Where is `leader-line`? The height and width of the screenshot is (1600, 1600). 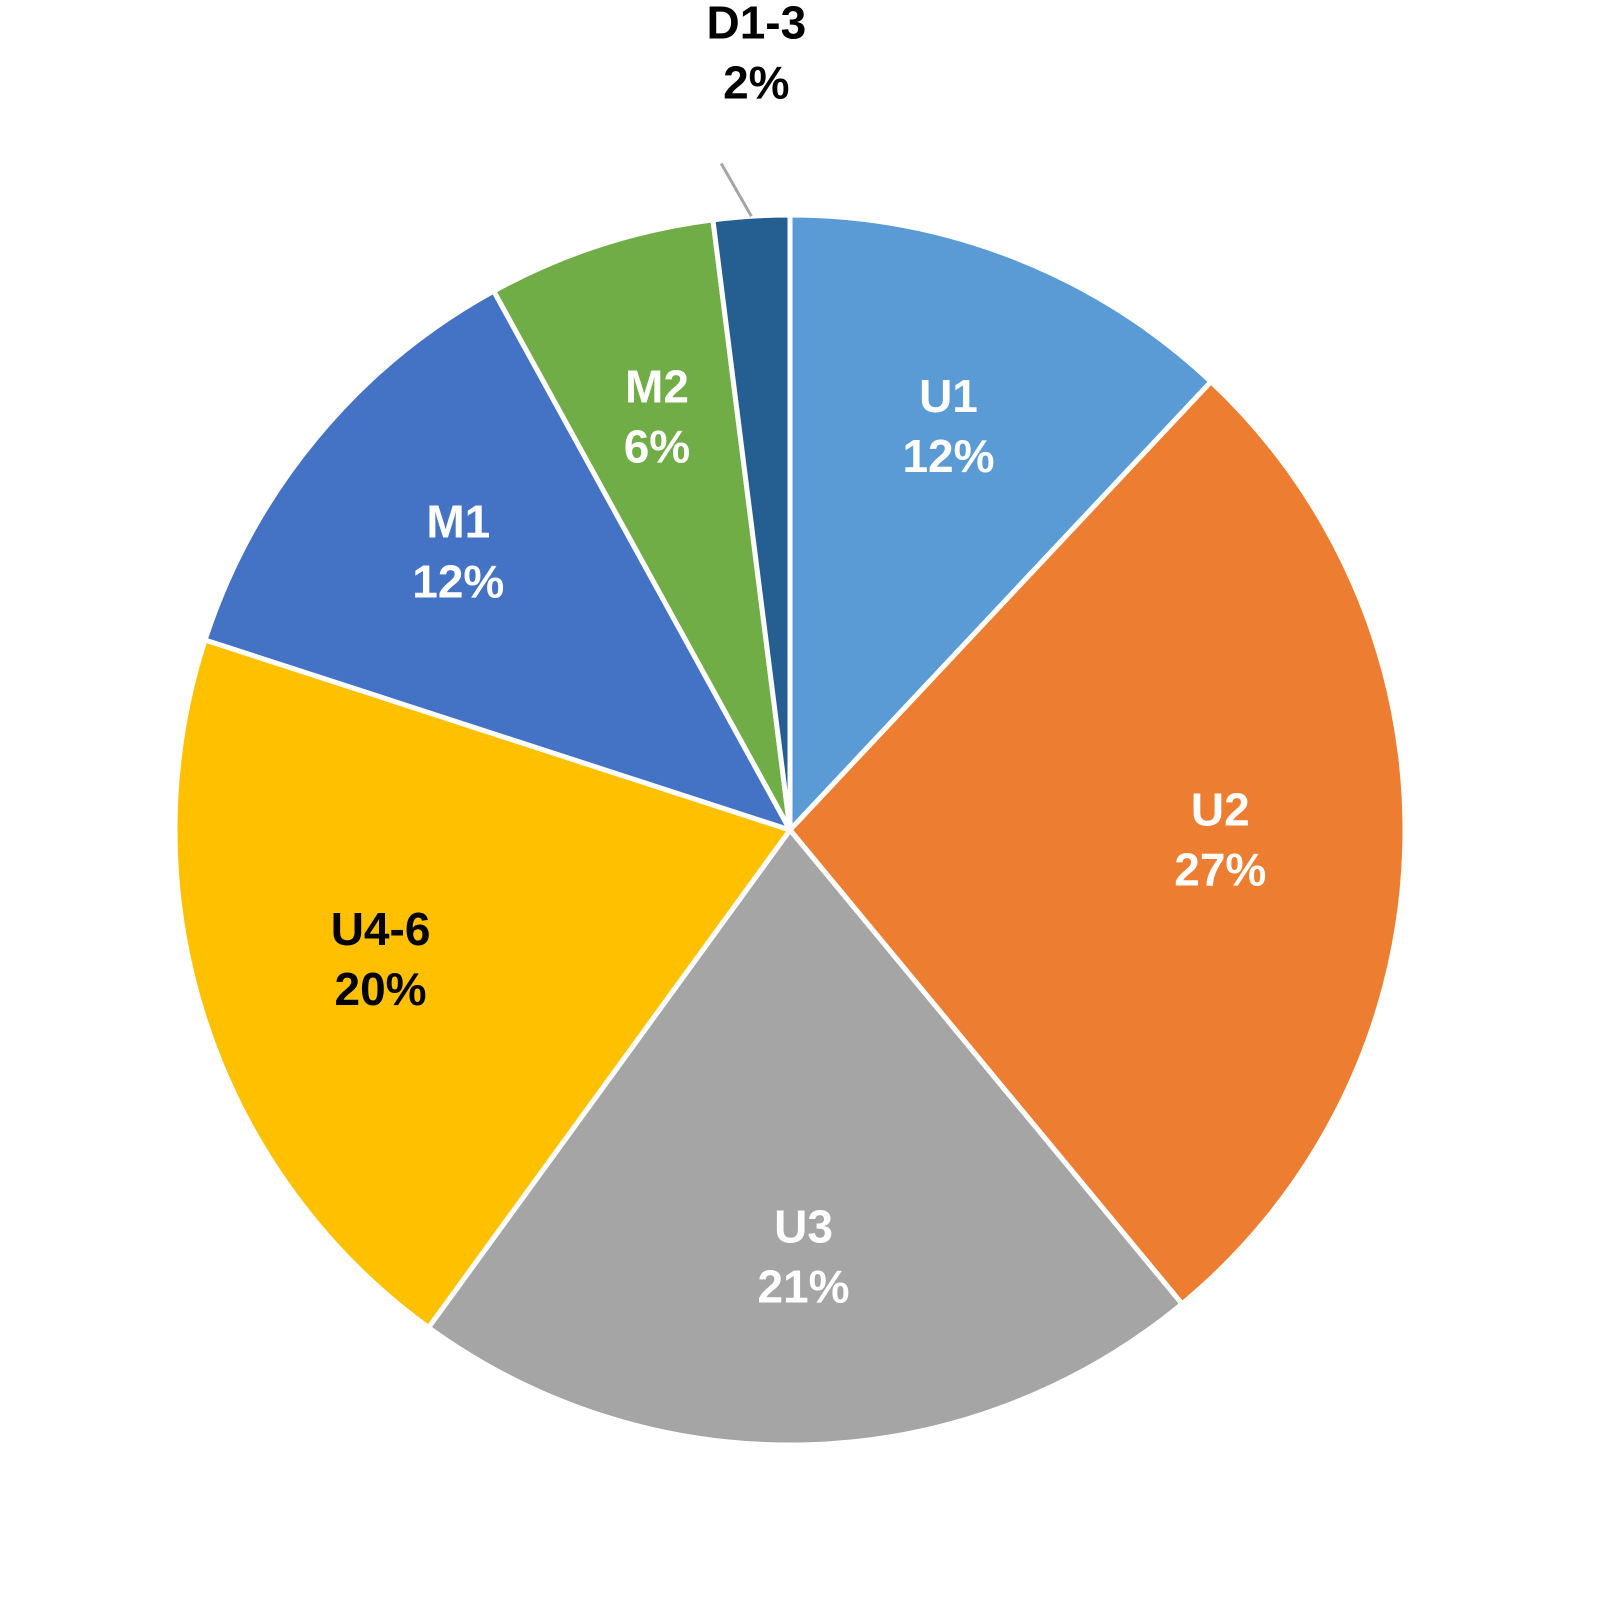
leader-line is located at coordinates (736, 189).